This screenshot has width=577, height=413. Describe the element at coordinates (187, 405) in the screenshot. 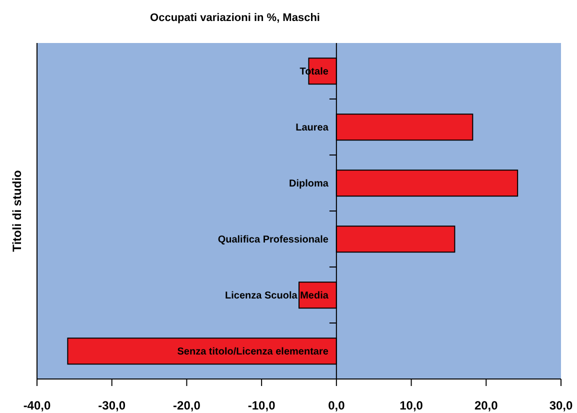

I see `x-tick-label: -20,0` at that location.